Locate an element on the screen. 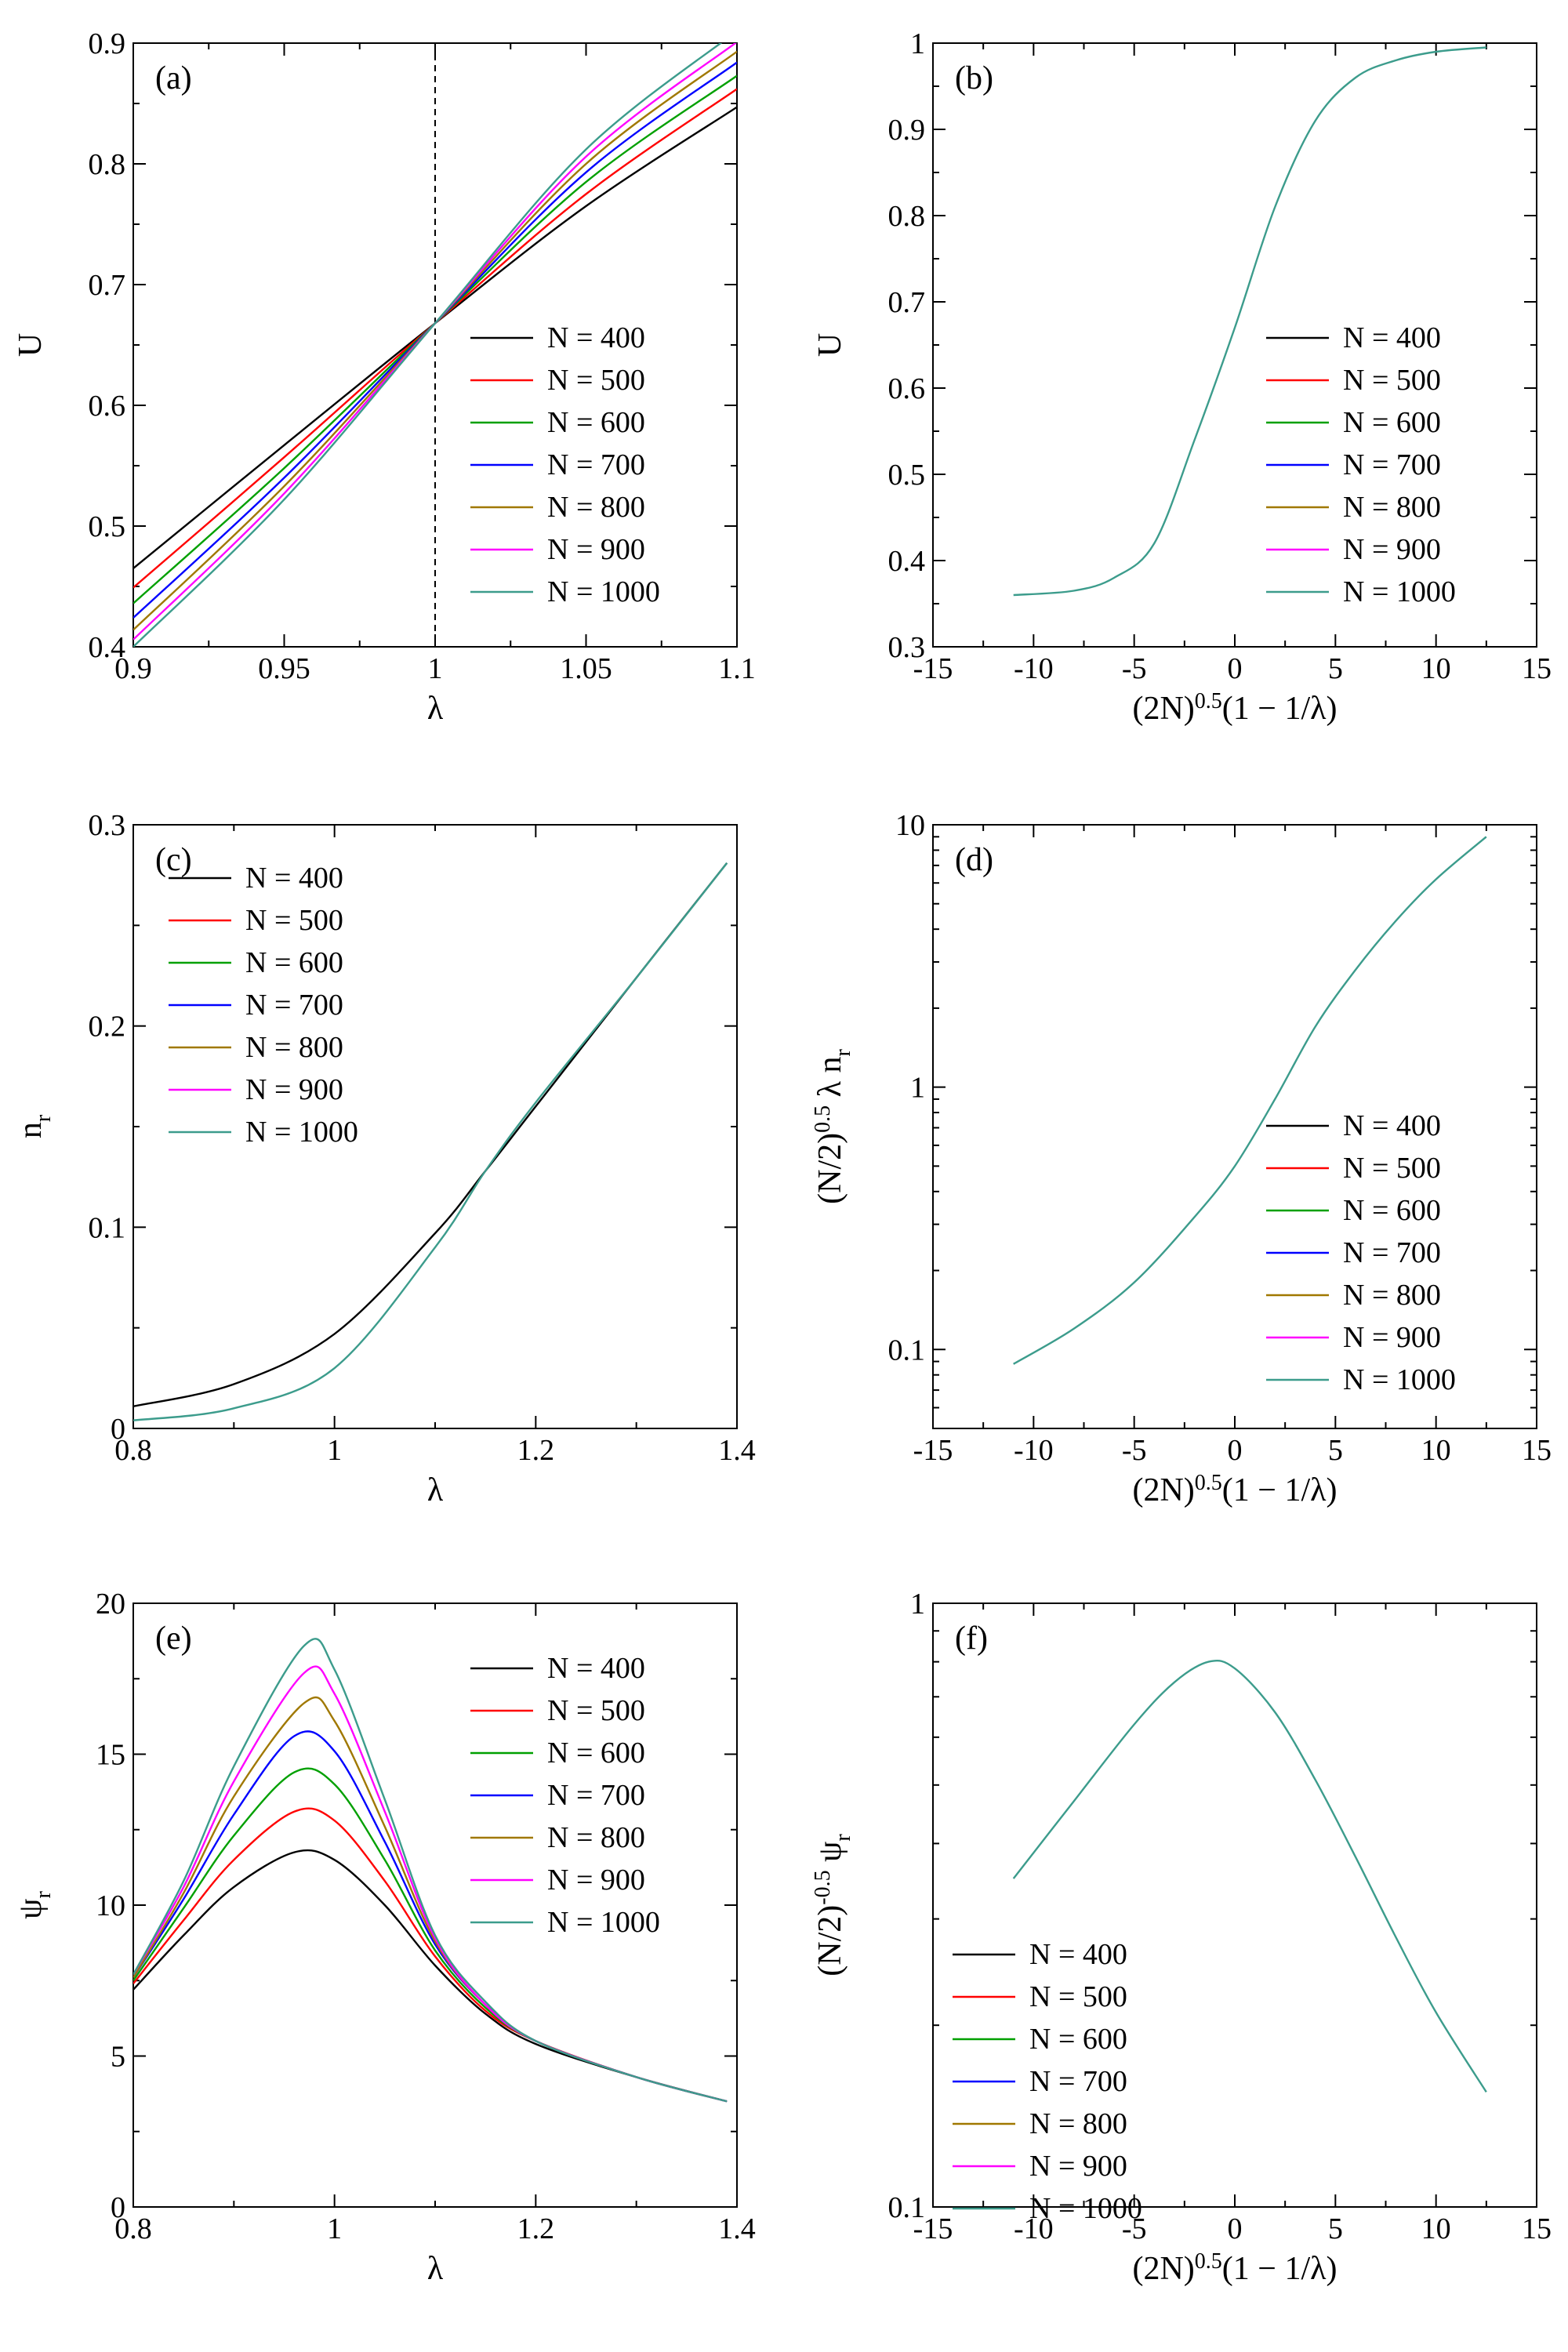 The image size is (1568, 2352). panel-d-xtick-label: -10 is located at coordinates (1034, 1450).